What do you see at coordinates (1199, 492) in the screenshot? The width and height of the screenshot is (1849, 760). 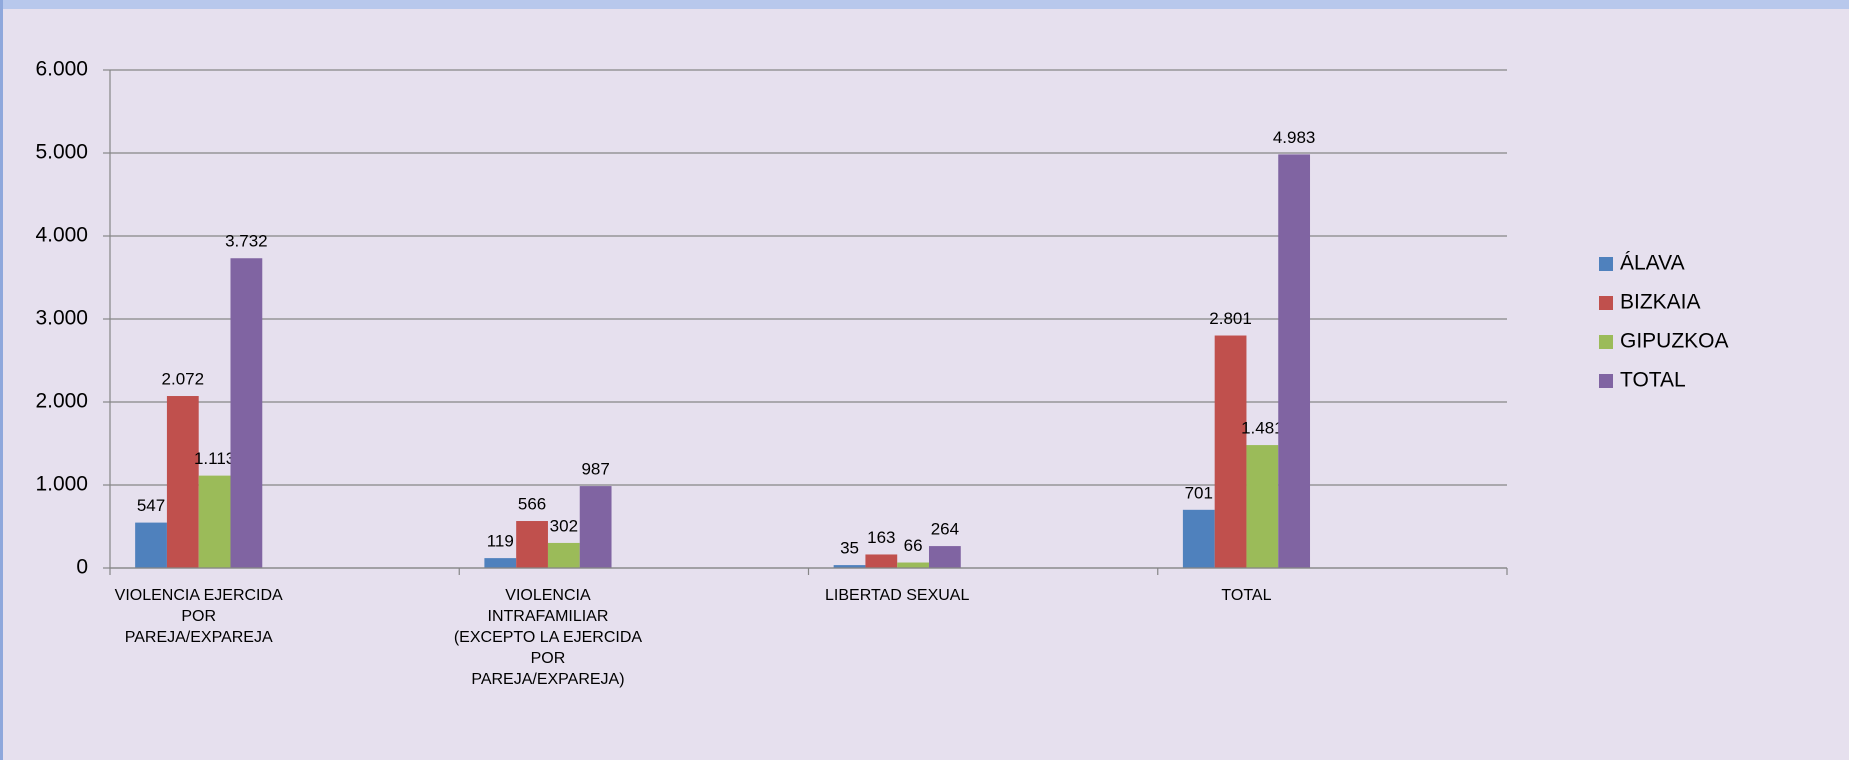 I see `value-label: 701` at bounding box center [1199, 492].